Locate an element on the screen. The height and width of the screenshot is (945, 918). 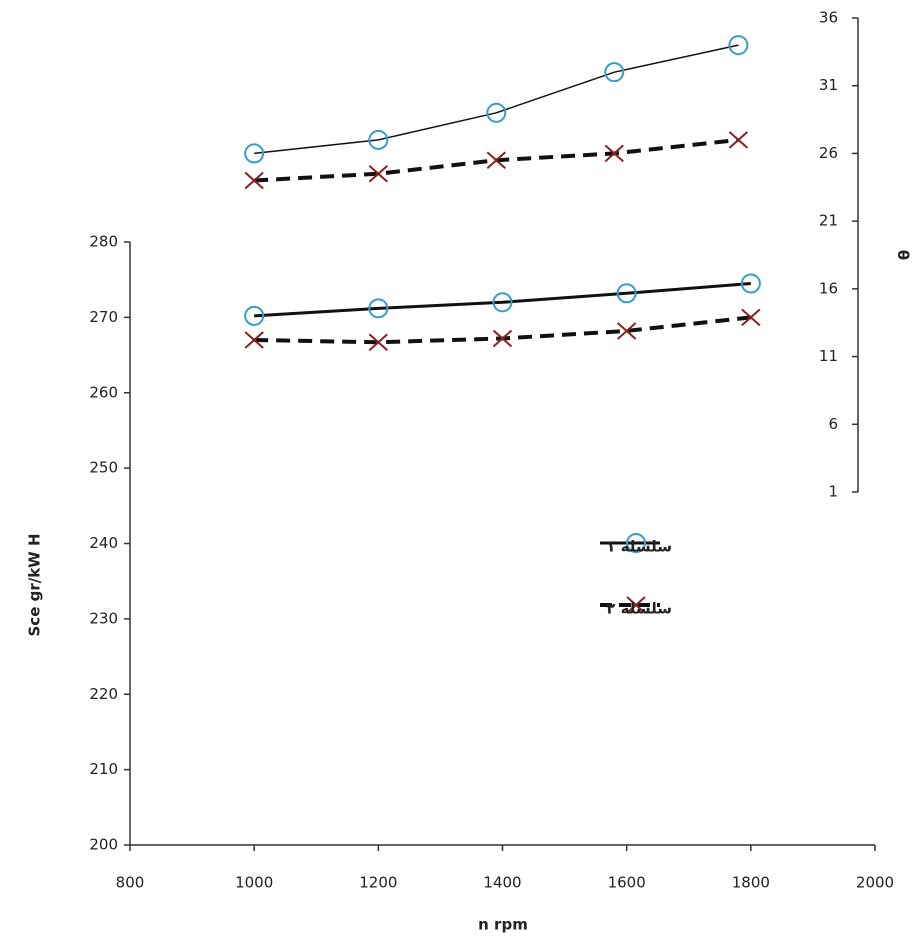
y-tick-label: 210 is located at coordinates (103, 769).